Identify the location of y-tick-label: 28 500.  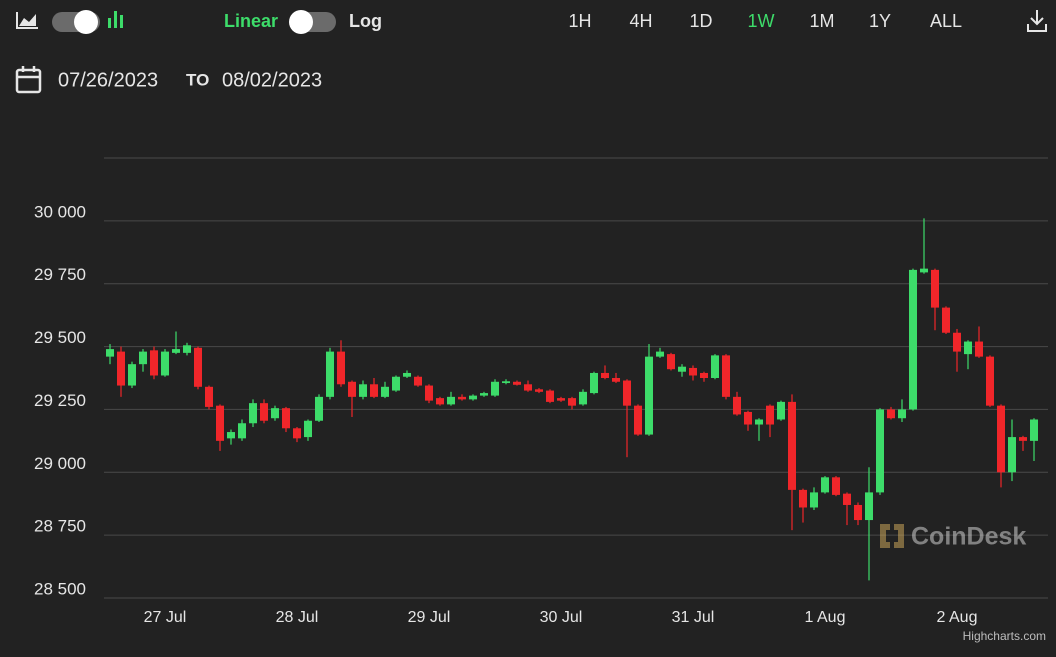
(60, 588).